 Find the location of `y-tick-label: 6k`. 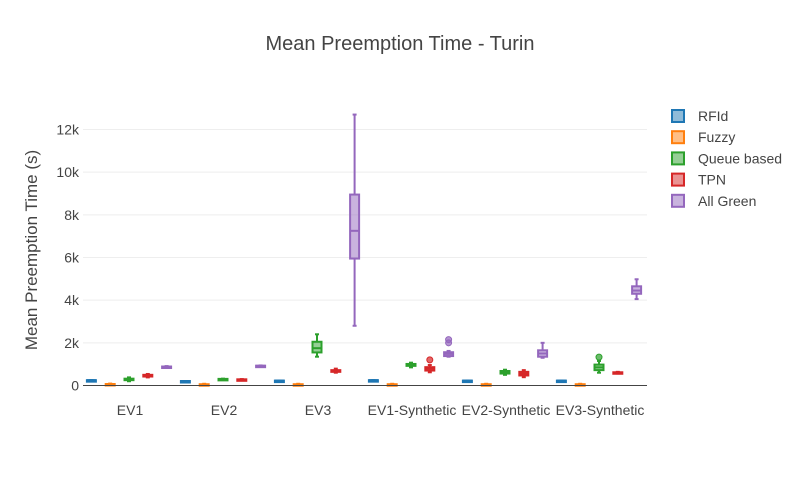

y-tick-label: 6k is located at coordinates (72, 258).